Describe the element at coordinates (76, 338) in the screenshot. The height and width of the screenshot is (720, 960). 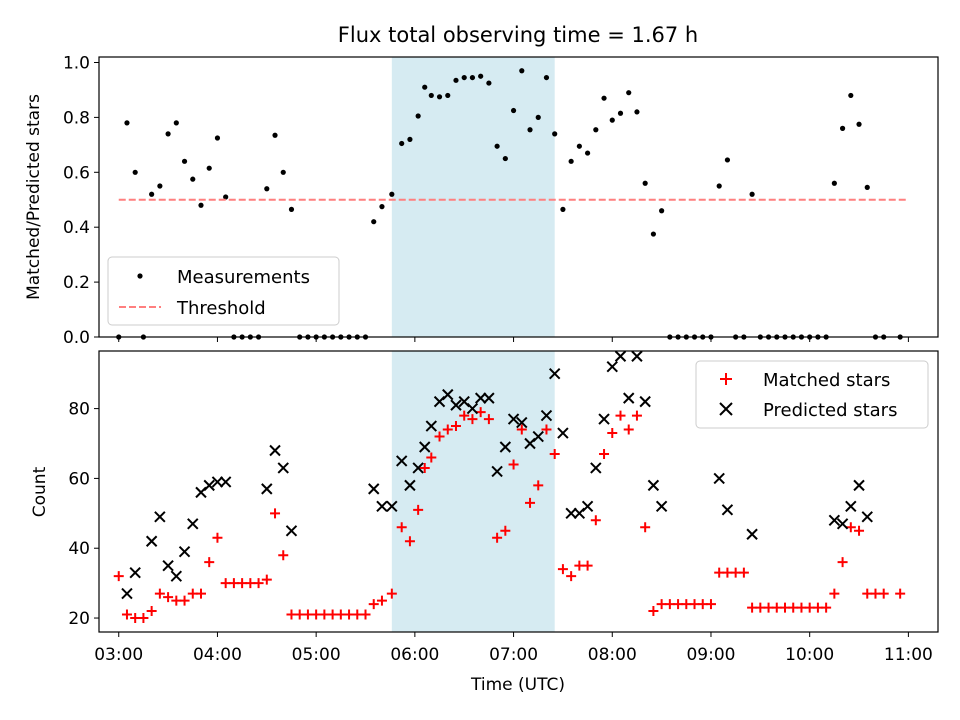
I see `y-tick-label: 0.0` at that location.